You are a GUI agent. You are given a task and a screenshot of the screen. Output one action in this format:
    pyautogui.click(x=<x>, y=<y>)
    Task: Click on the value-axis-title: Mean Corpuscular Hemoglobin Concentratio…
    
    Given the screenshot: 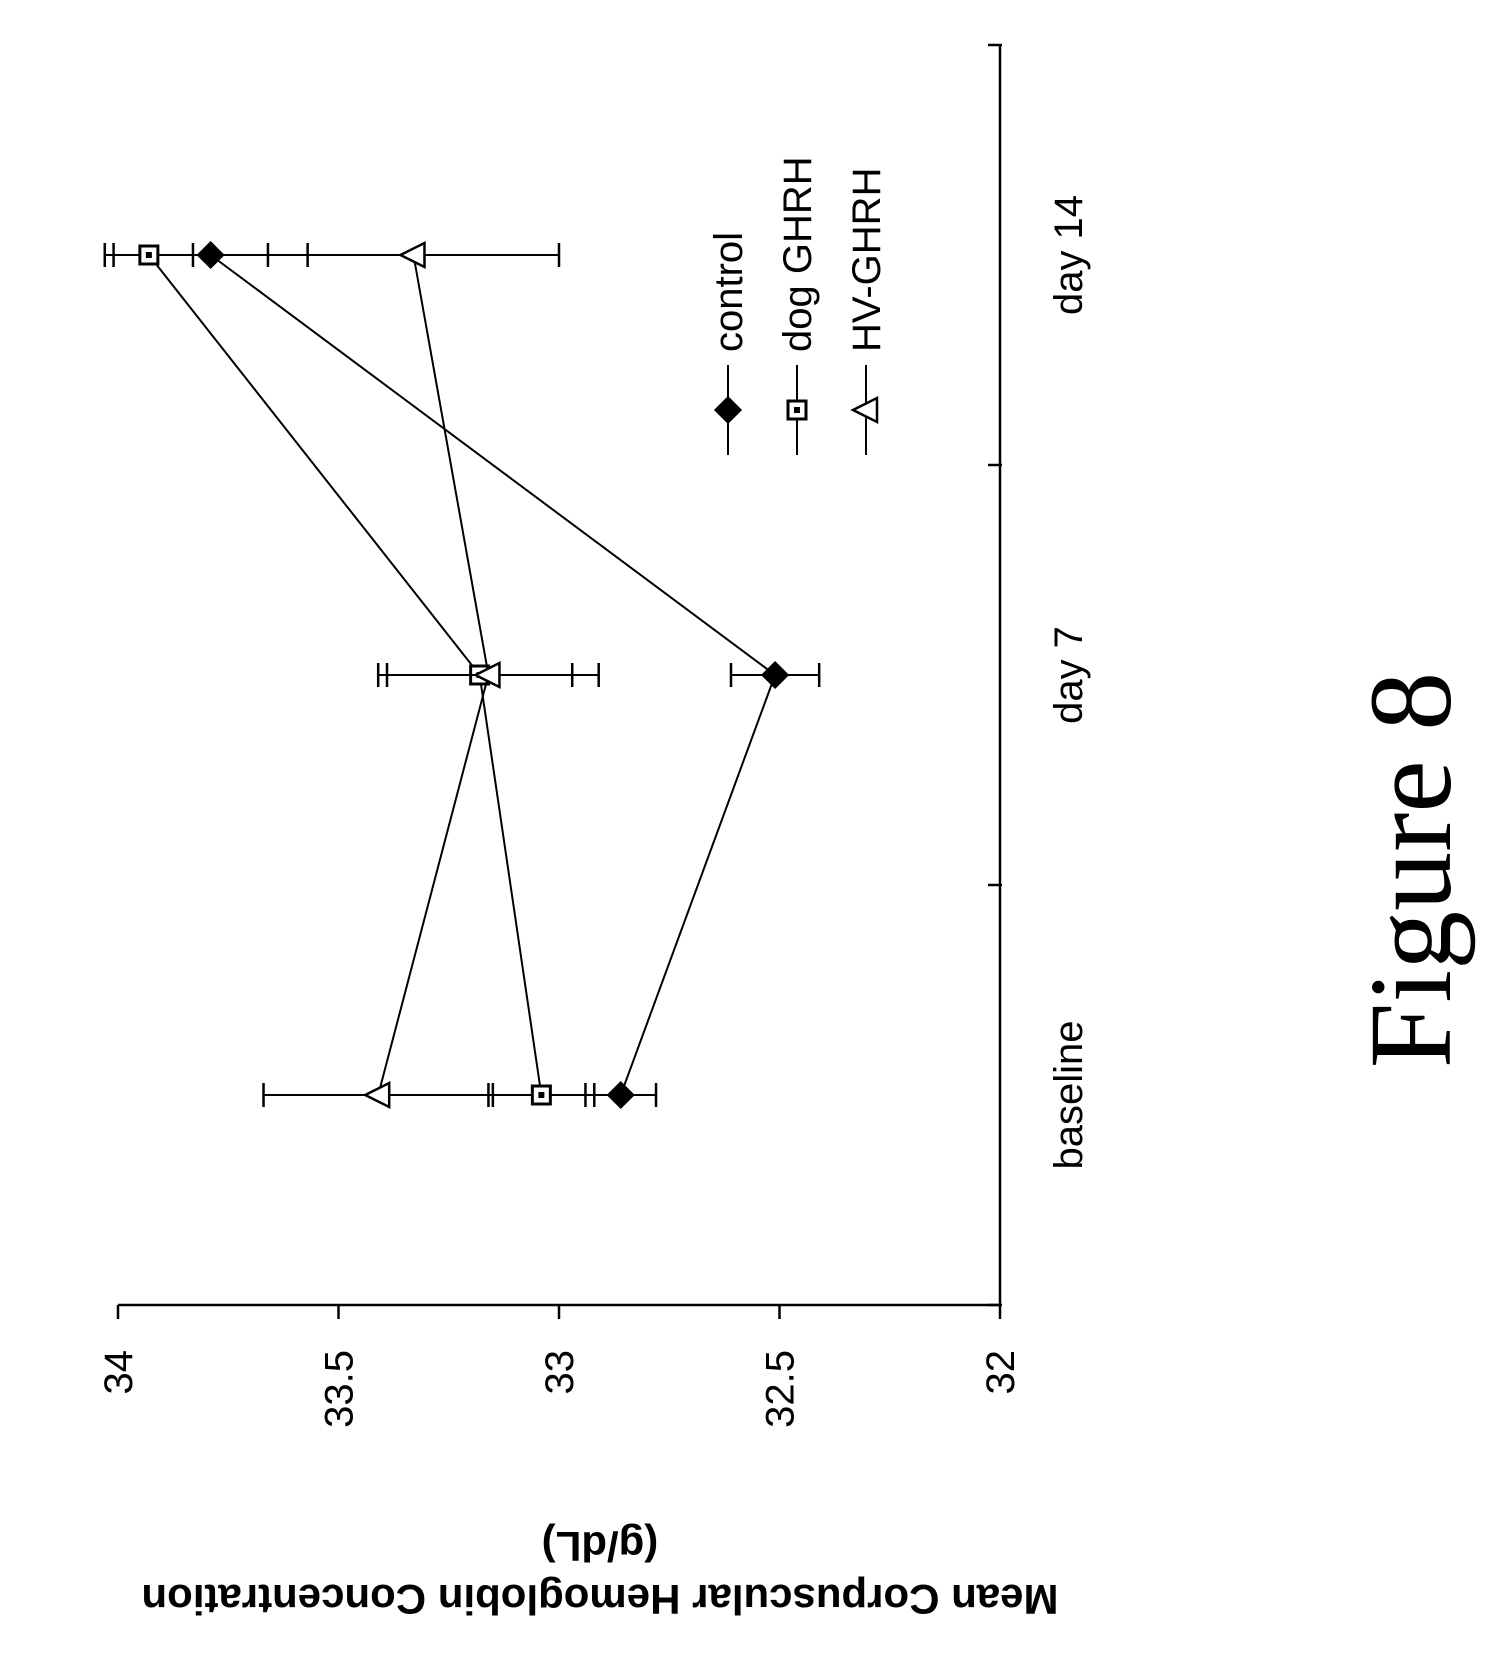 What is the action you would take?
    pyautogui.click(x=599, y=1599)
    